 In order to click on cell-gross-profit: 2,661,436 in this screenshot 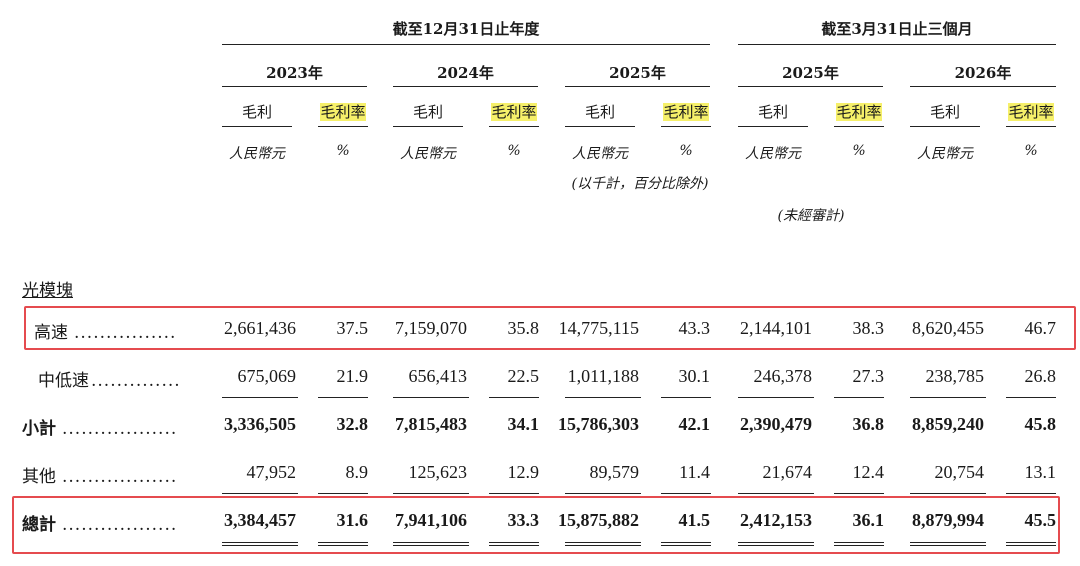, I will do `click(260, 328)`.